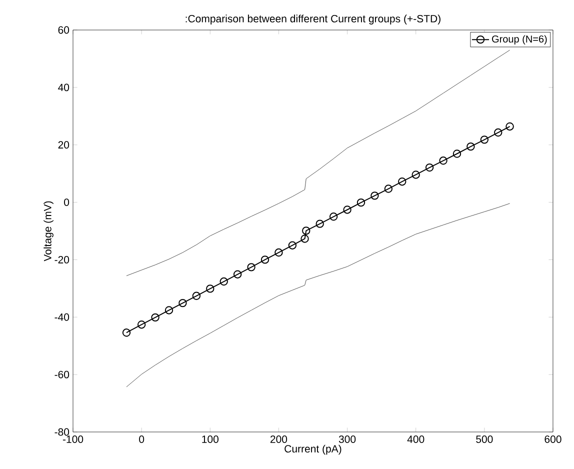 This screenshot has height=469, width=574. What do you see at coordinates (313, 19) in the screenshot?
I see `chart-title: :Comparison between different Current groups (+-STD)` at bounding box center [313, 19].